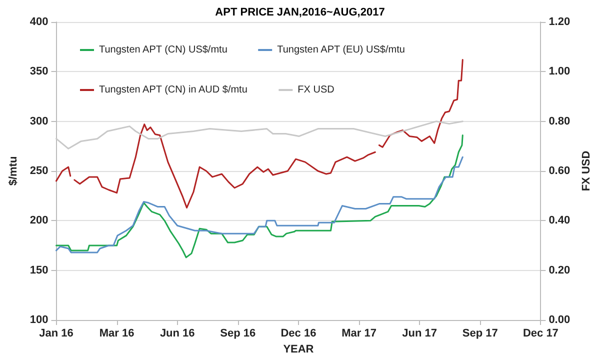 The height and width of the screenshot is (360, 600). I want to click on x-tick-label: Dec 16, so click(298, 334).